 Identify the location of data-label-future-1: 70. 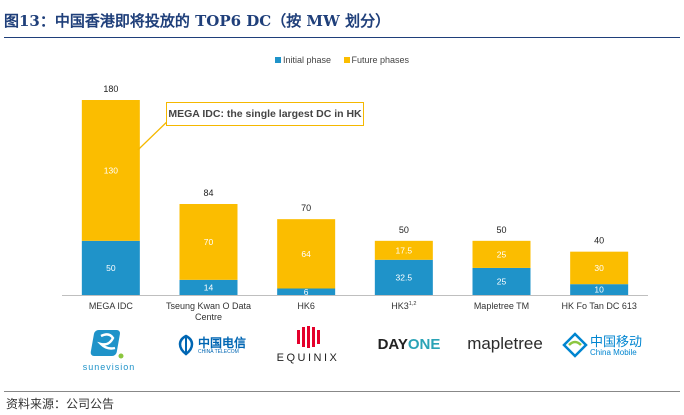
(209, 242).